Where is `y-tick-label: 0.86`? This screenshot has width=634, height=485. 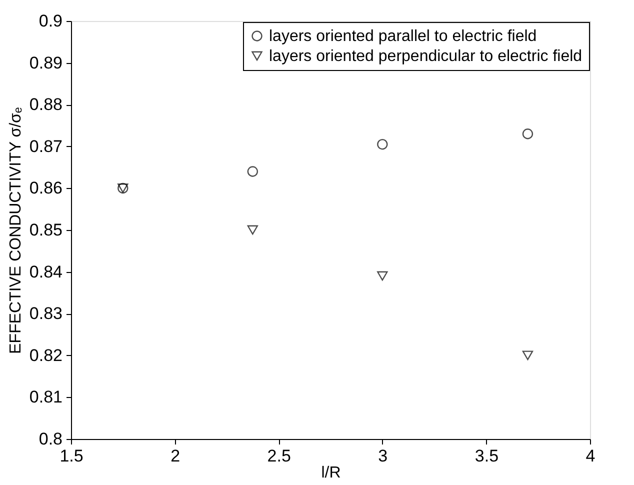 y-tick-label: 0.86 is located at coordinates (45, 188).